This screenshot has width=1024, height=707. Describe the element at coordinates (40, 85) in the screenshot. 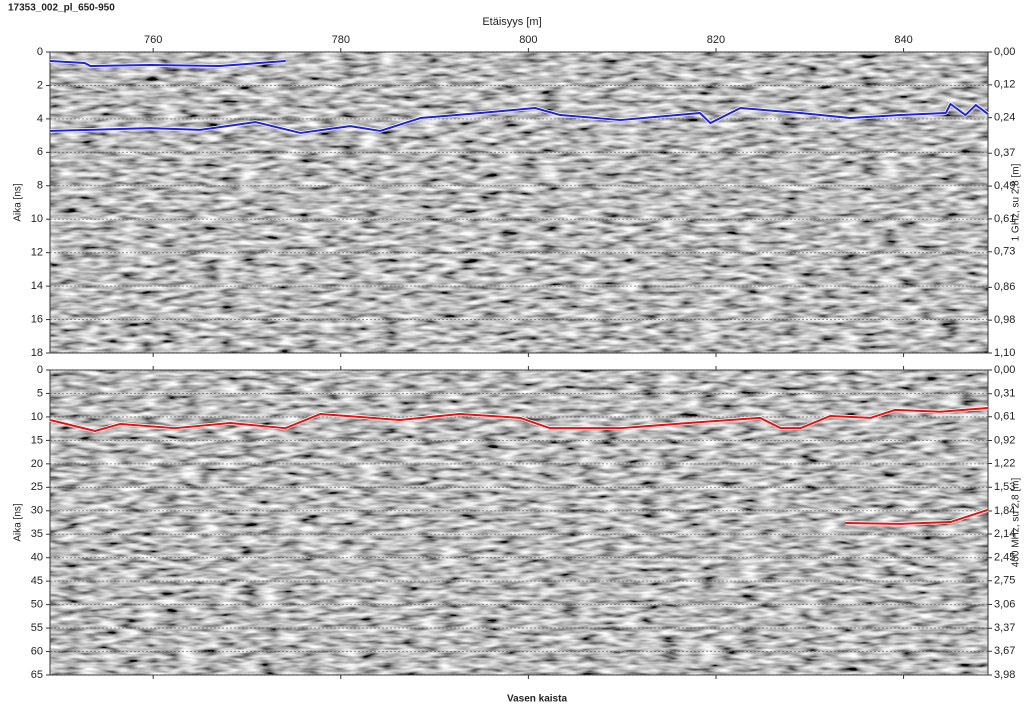

I see `y-tick-label: 2` at that location.